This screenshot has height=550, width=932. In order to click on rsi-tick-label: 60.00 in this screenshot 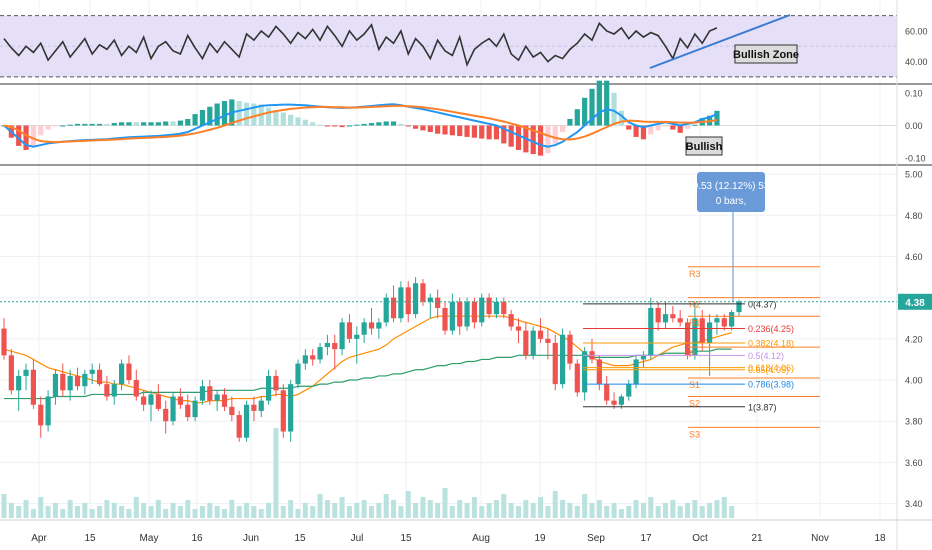, I will do `click(916, 31)`.